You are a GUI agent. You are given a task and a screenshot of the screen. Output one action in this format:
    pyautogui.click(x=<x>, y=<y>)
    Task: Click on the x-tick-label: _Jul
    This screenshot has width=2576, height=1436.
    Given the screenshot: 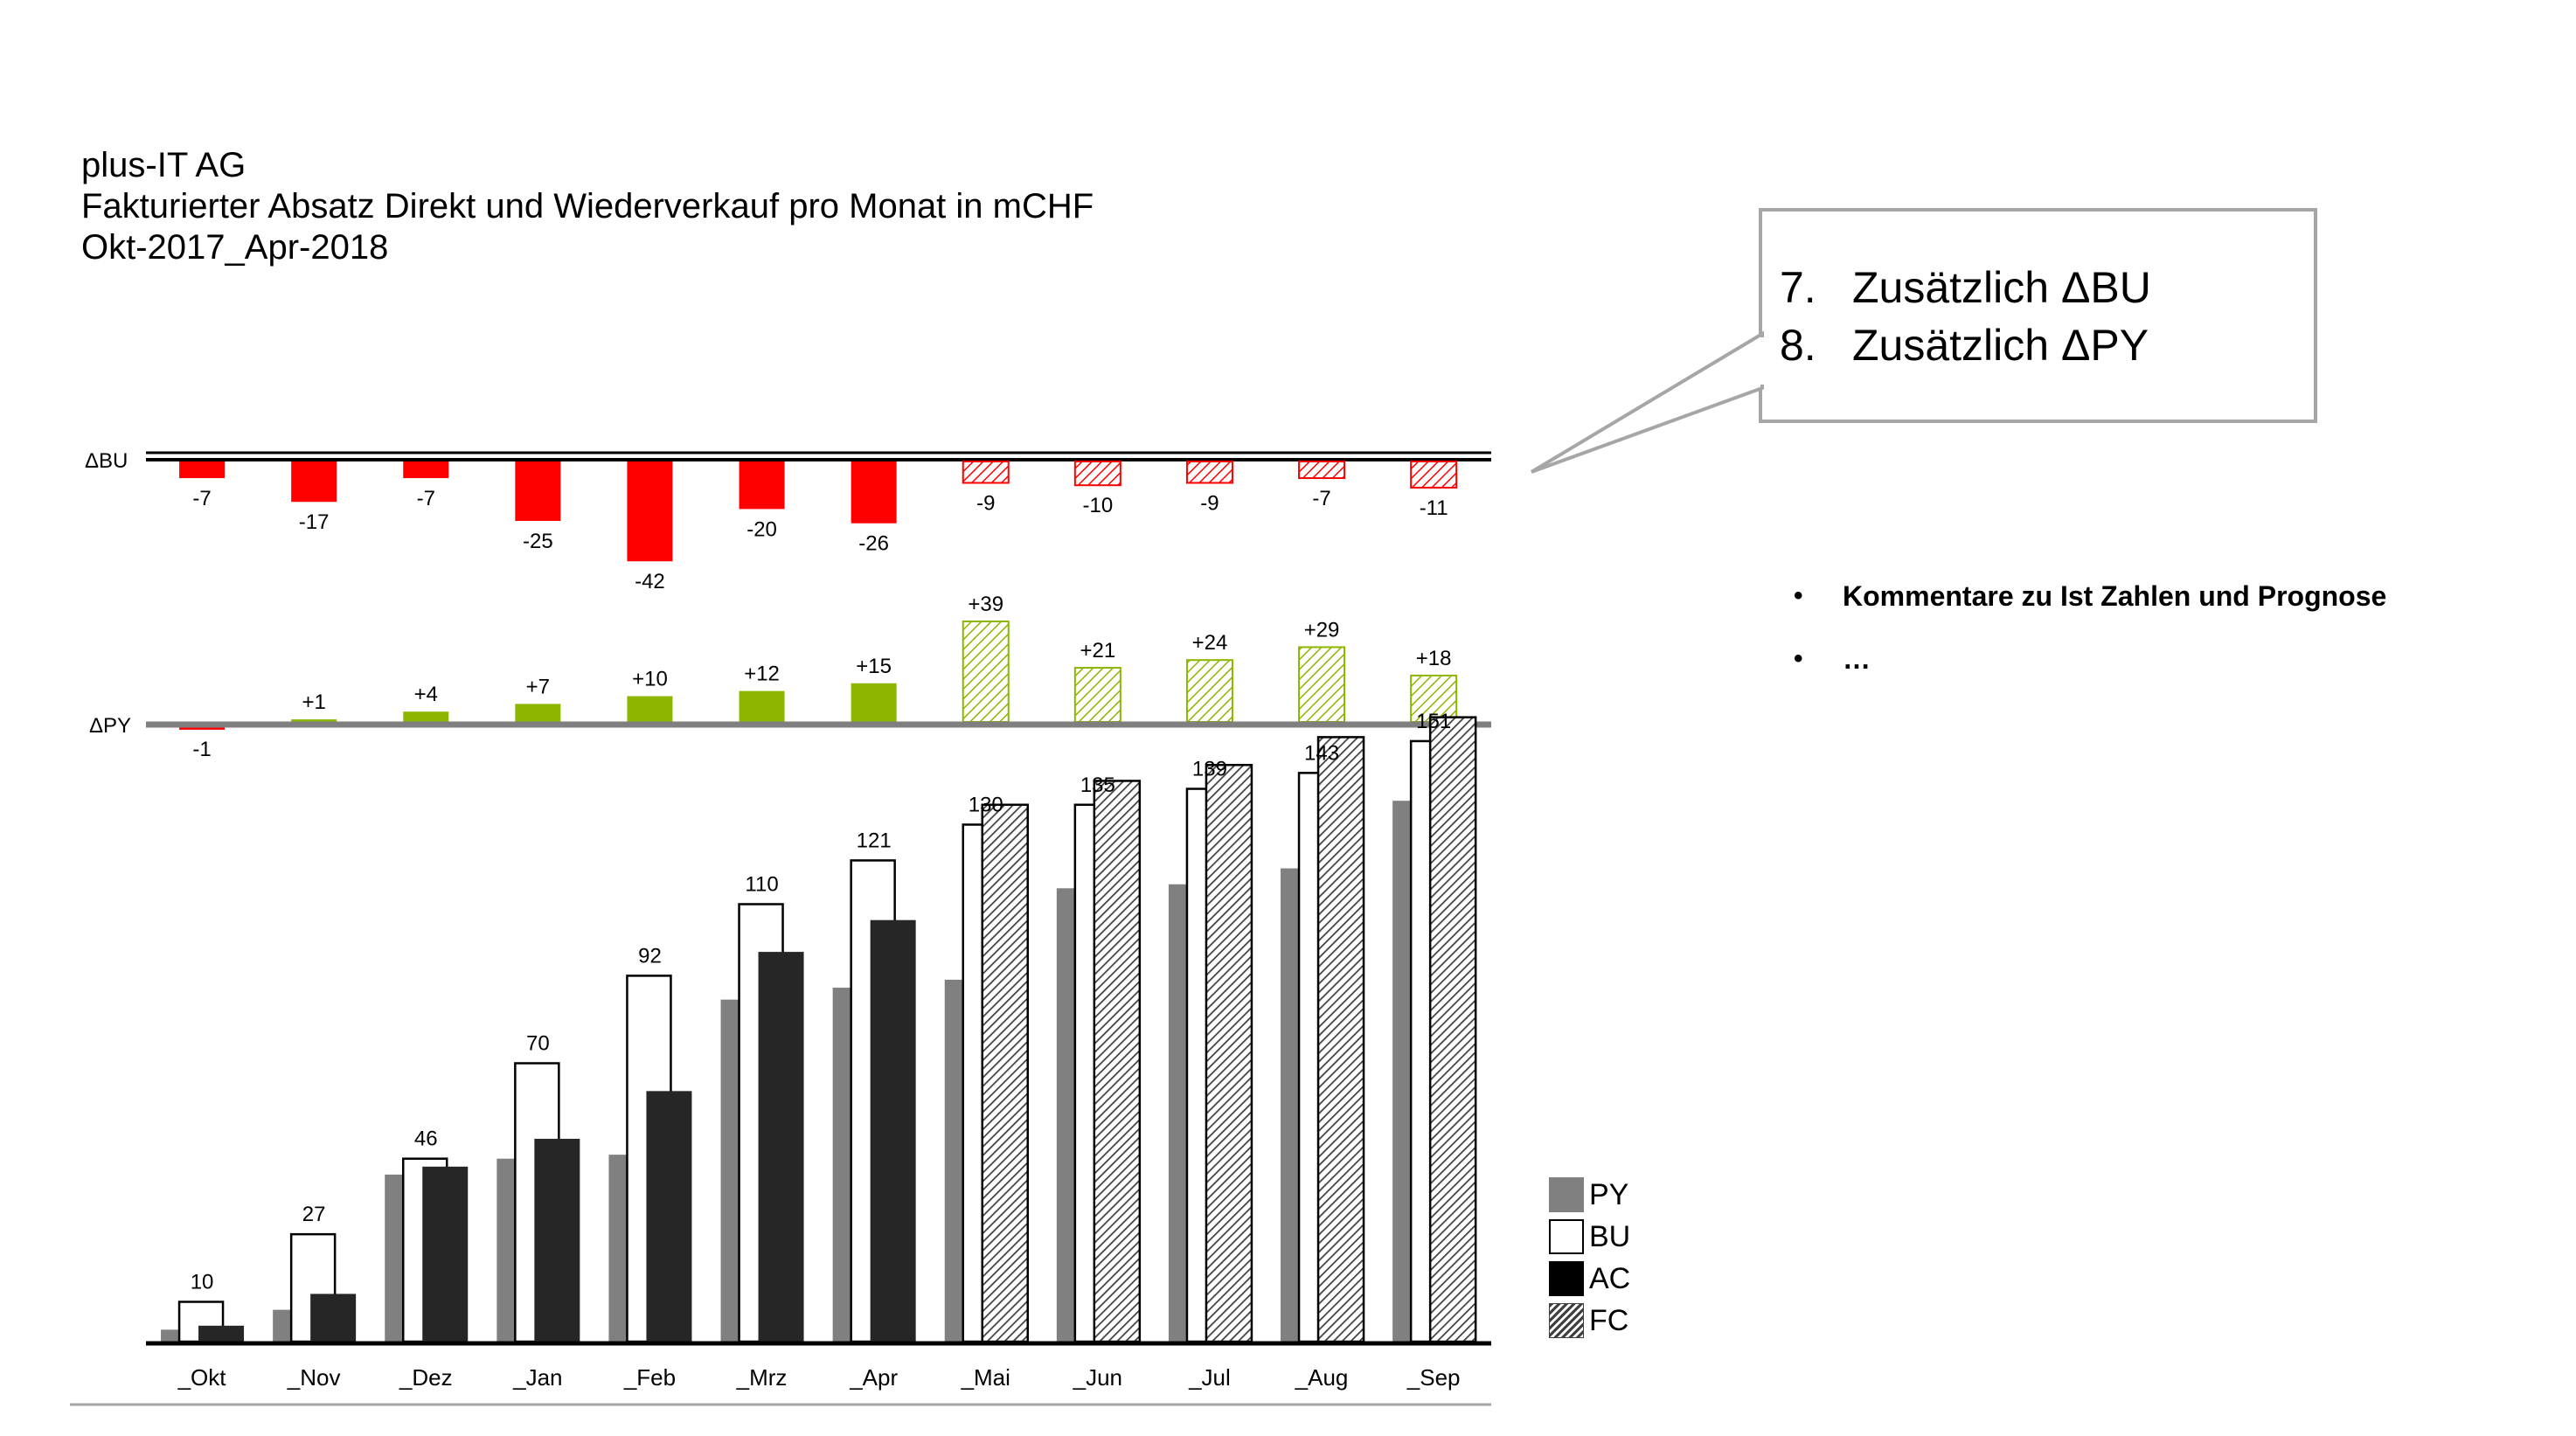 What is the action you would take?
    pyautogui.click(x=1210, y=1377)
    